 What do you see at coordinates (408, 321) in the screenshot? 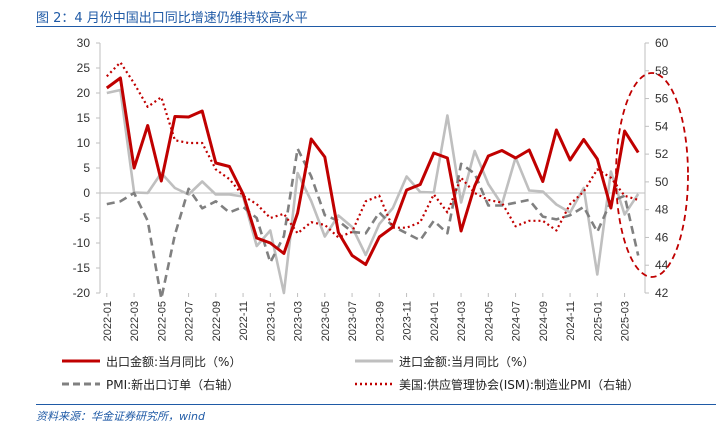
I see `x-tick-label: 2023-11` at bounding box center [408, 321].